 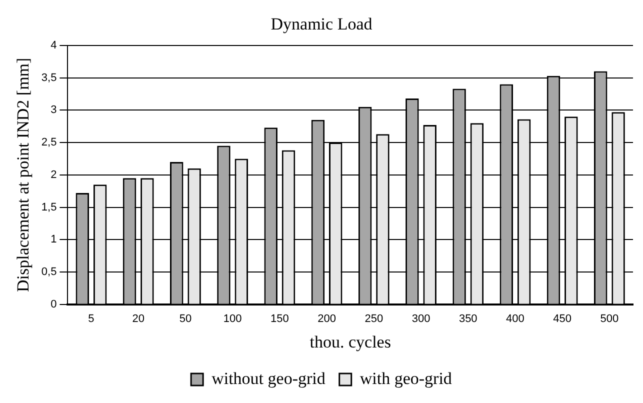 What do you see at coordinates (562, 319) in the screenshot?
I see `x-tick-label: 450` at bounding box center [562, 319].